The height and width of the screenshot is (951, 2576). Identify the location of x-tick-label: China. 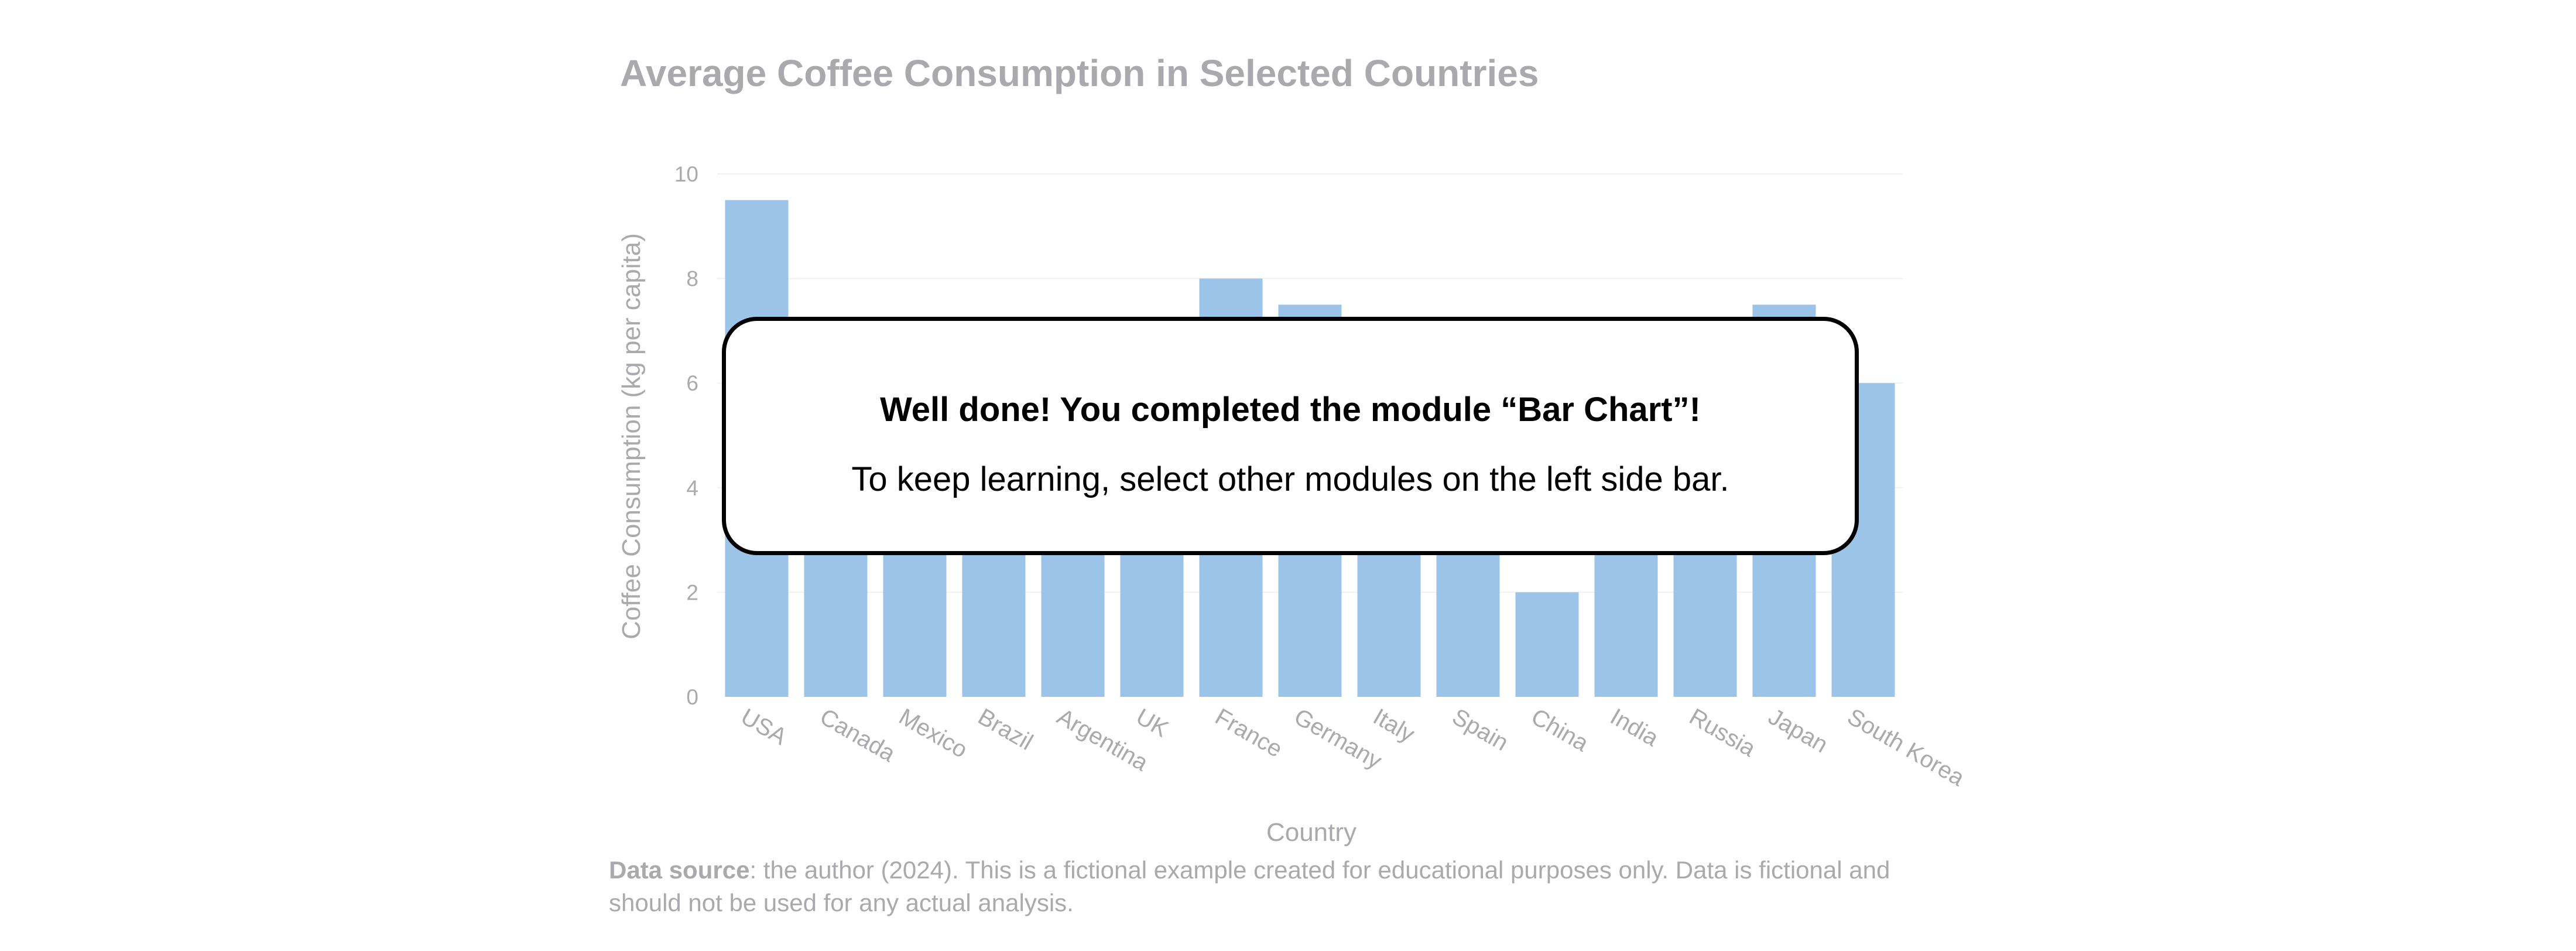
(1560, 731).